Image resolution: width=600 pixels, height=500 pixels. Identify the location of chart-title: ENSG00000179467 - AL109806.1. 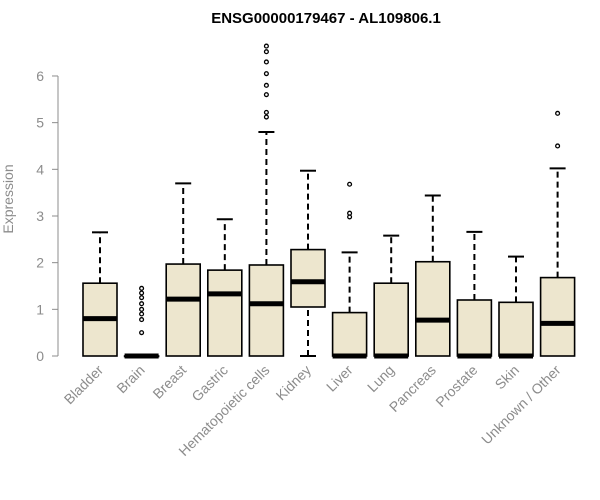
(326, 18).